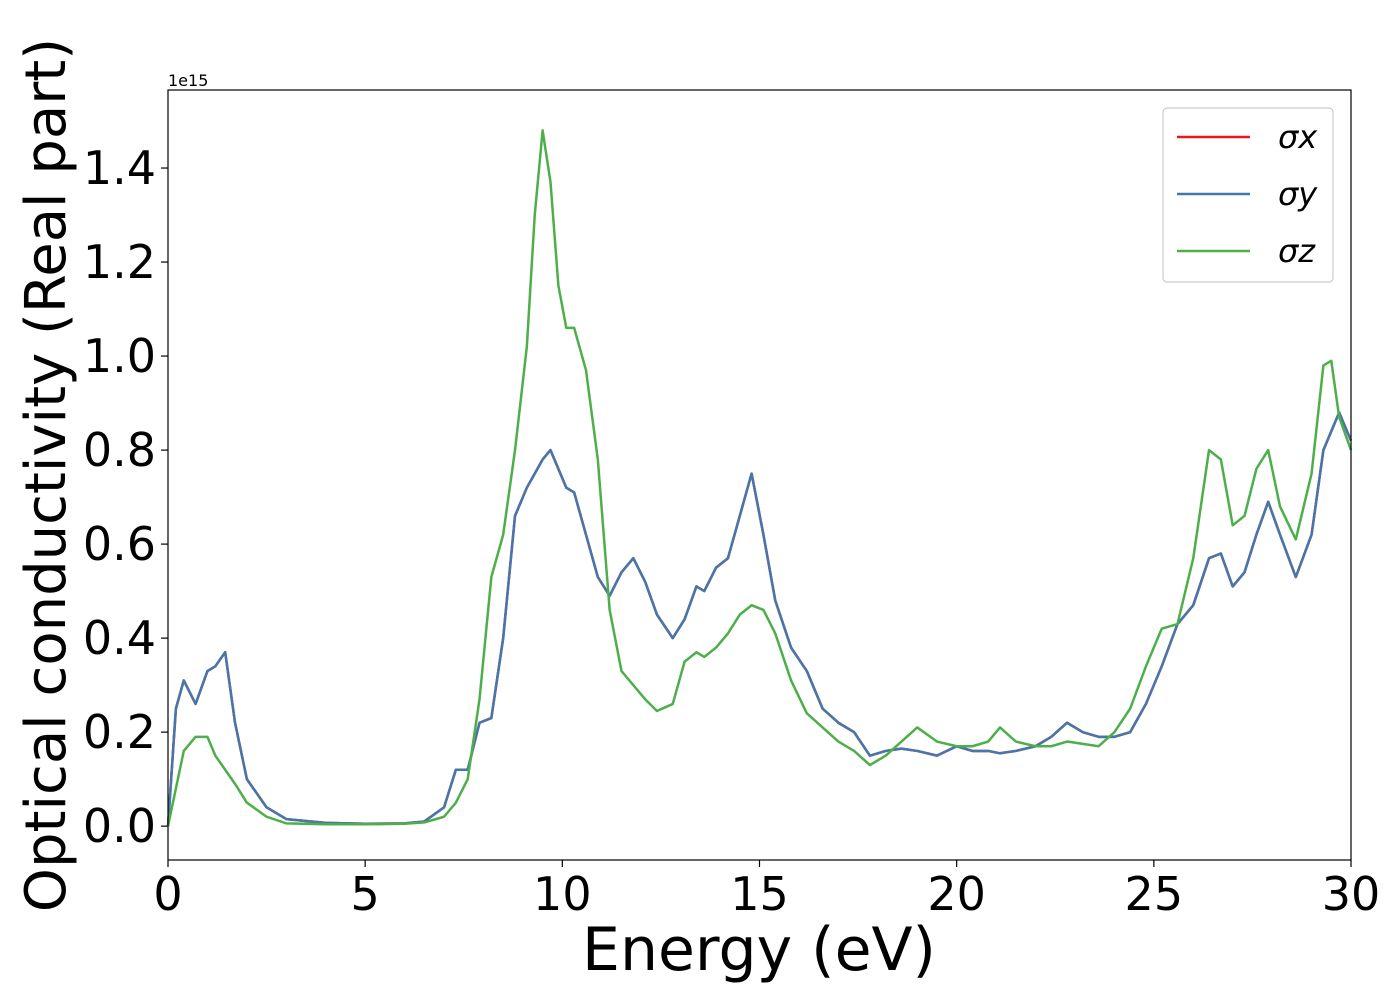 The height and width of the screenshot is (1000, 1400). What do you see at coordinates (119, 544) in the screenshot?
I see `y-tick-label: 0.6` at bounding box center [119, 544].